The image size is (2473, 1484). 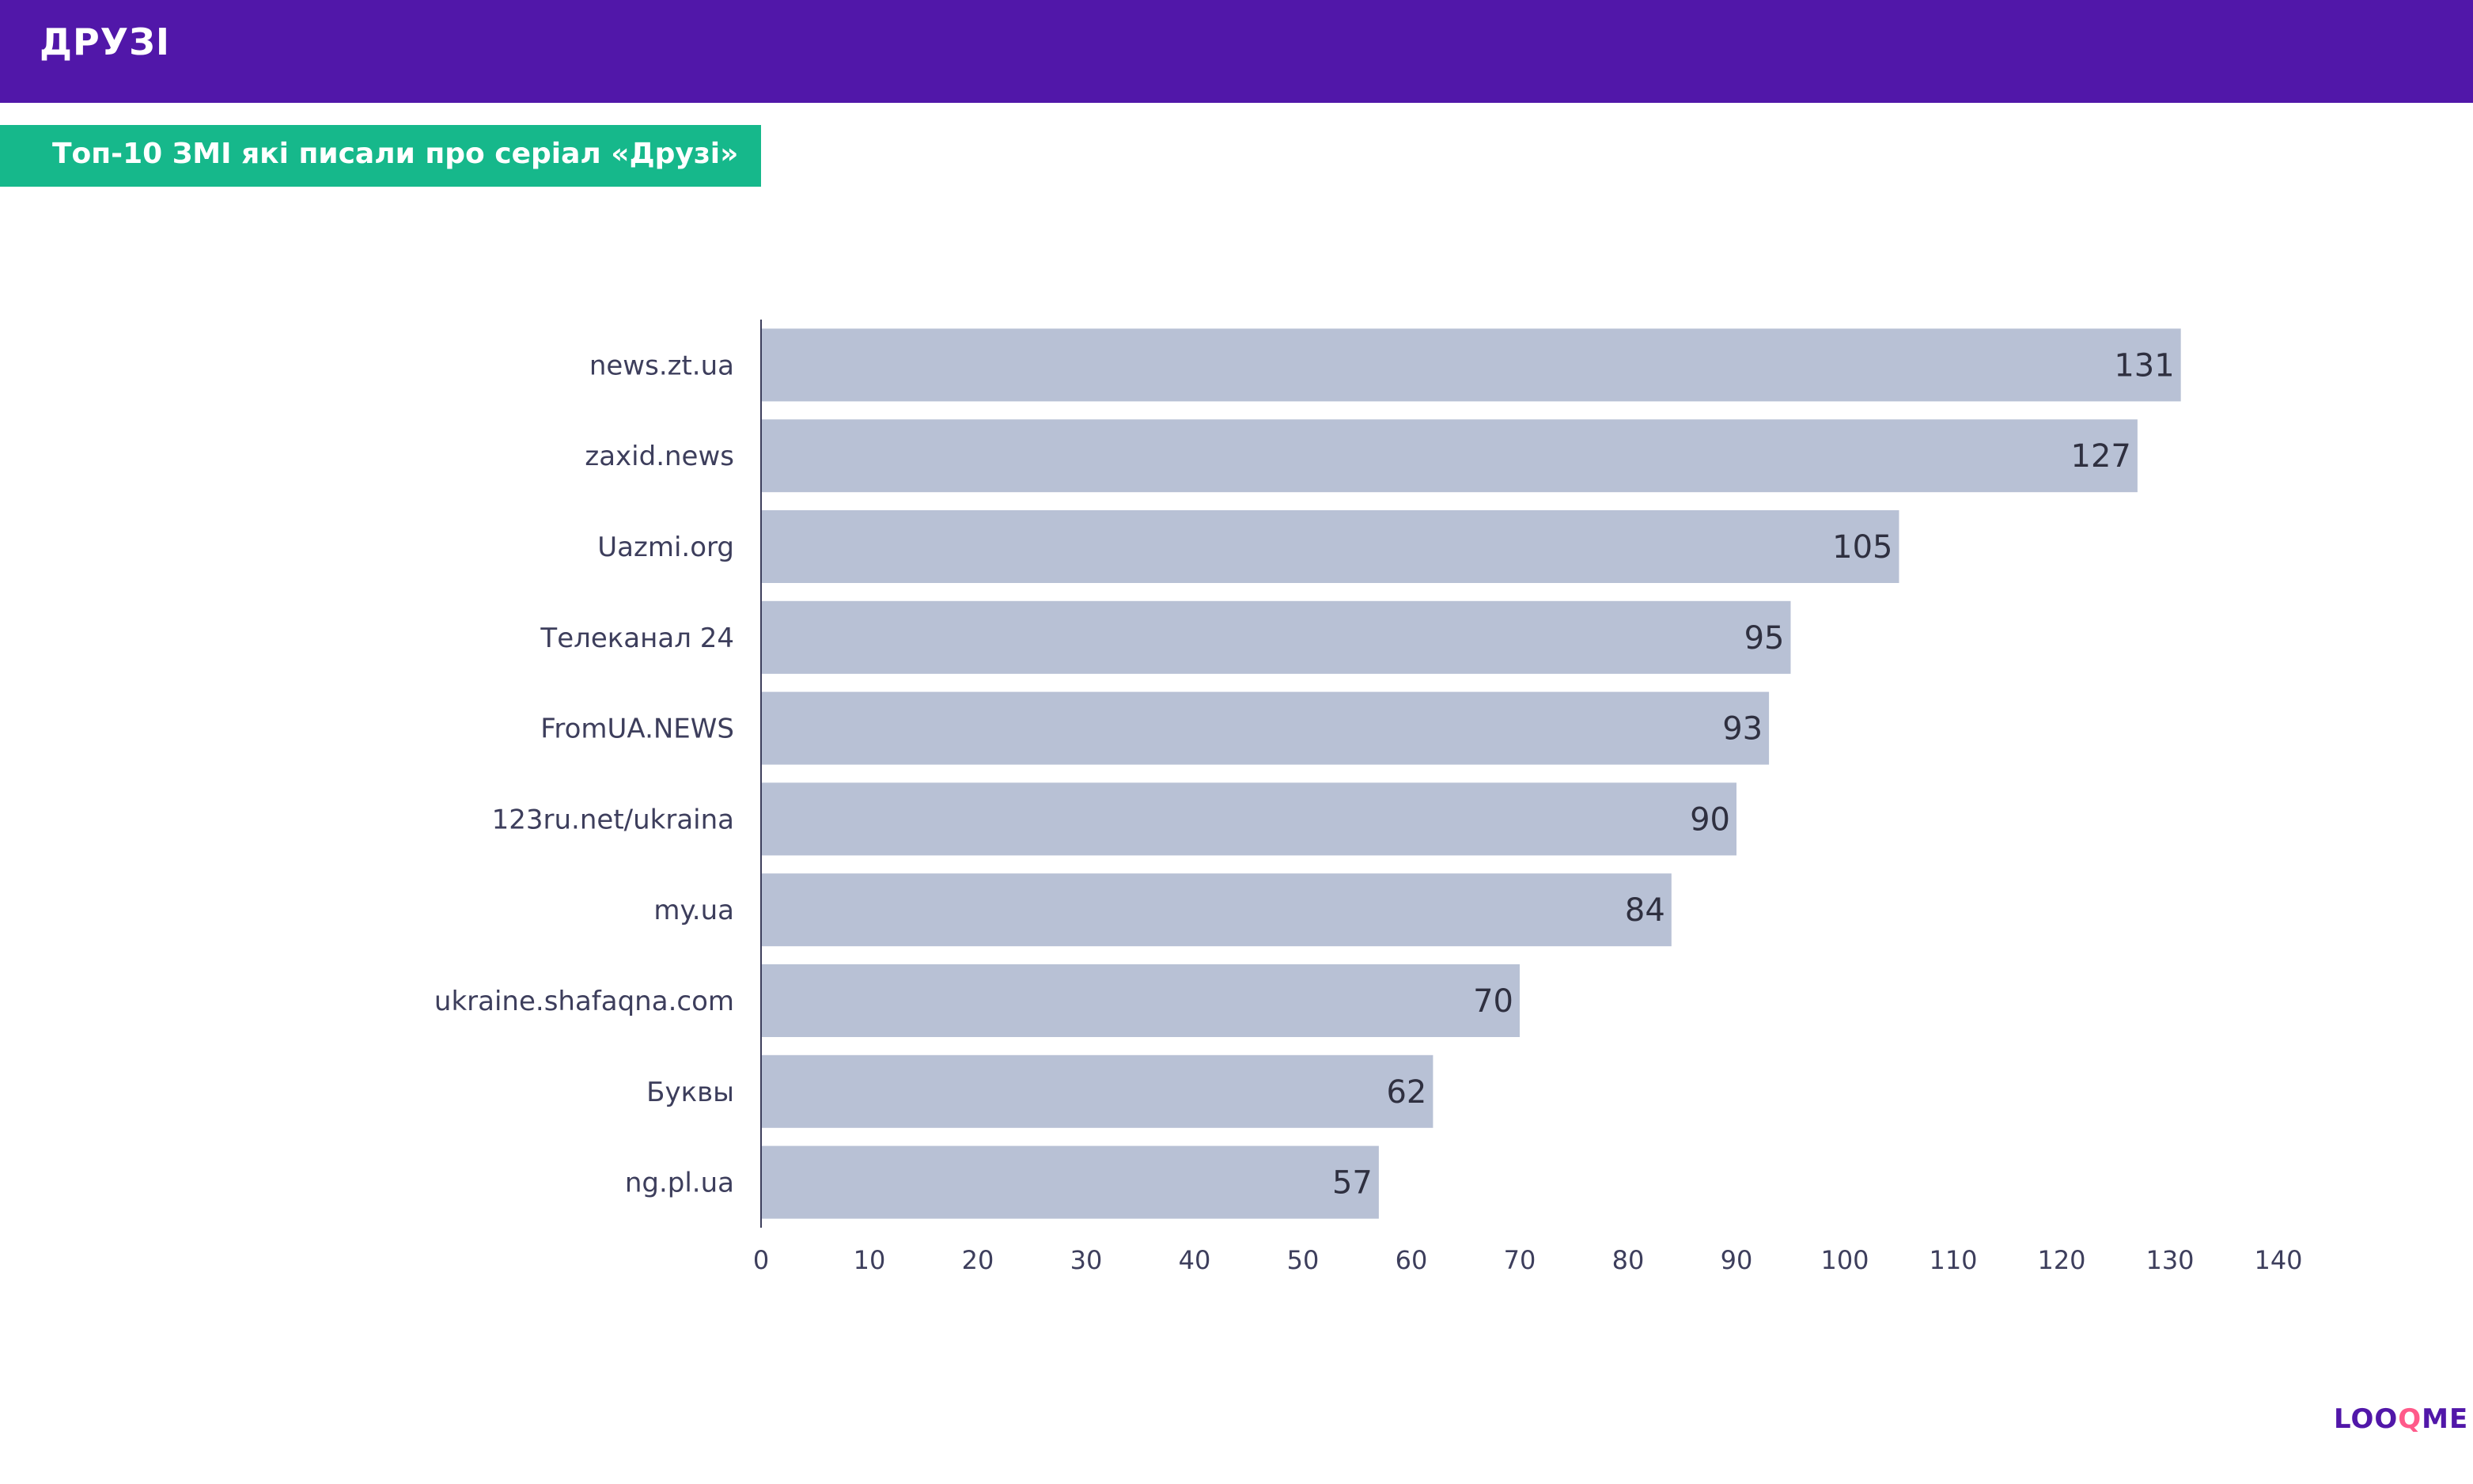 What do you see at coordinates (761, 1260) in the screenshot?
I see `x-tick-label: 0` at bounding box center [761, 1260].